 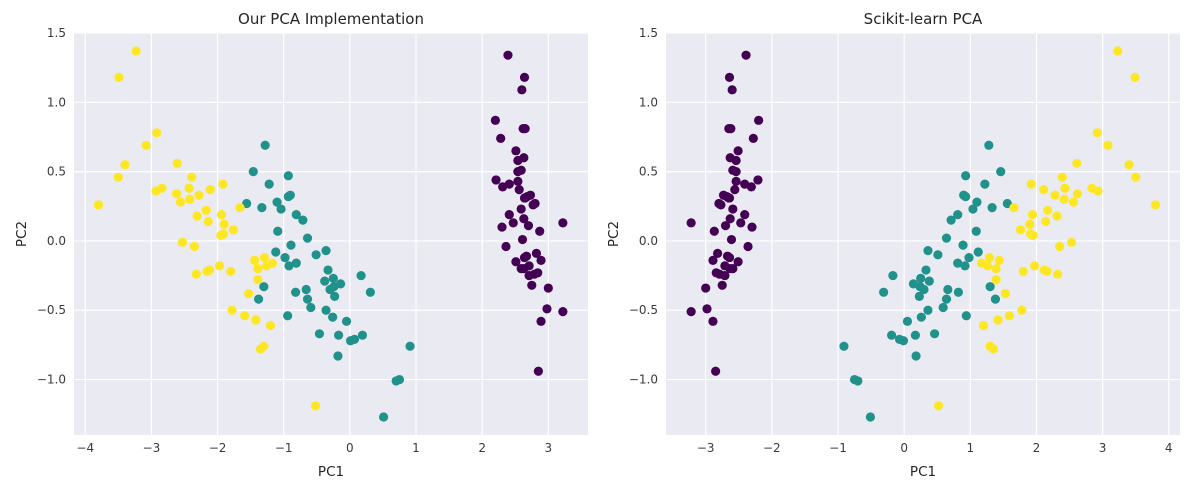 What do you see at coordinates (416, 448) in the screenshot?
I see `x-tick-label: 1` at bounding box center [416, 448].